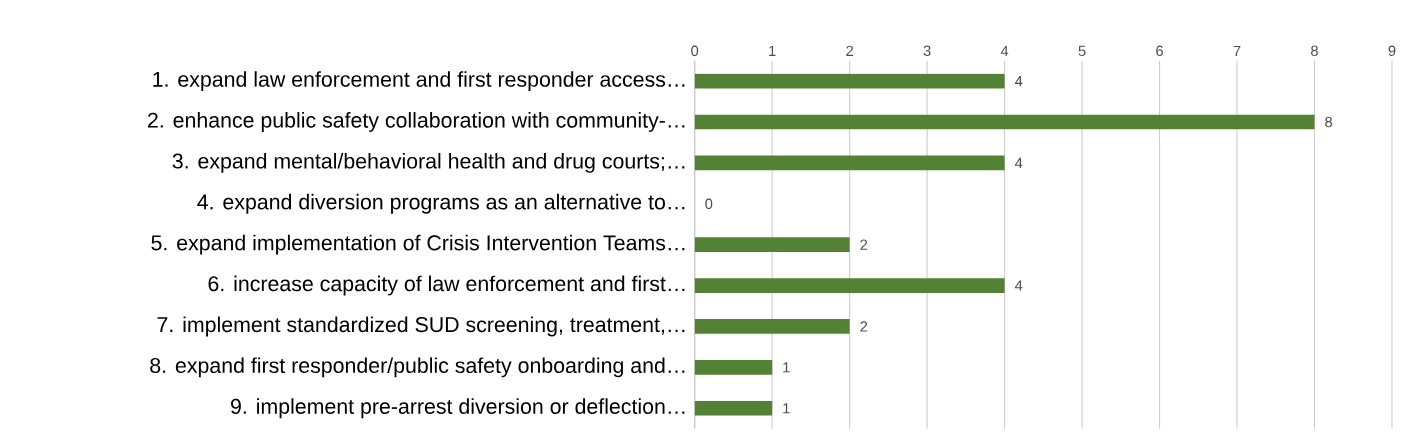  I want to click on x-tick-label: 9, so click(1392, 50).